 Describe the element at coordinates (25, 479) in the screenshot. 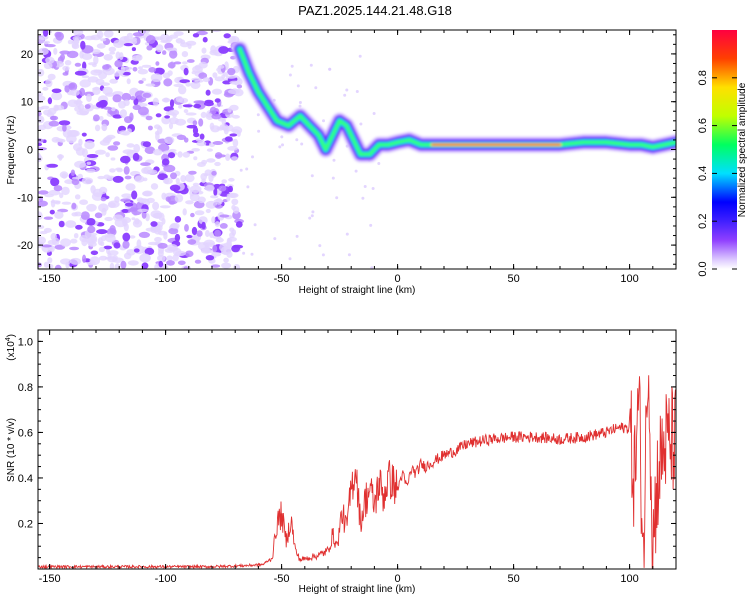

I see `snr-y-tick-label: 0.4` at that location.